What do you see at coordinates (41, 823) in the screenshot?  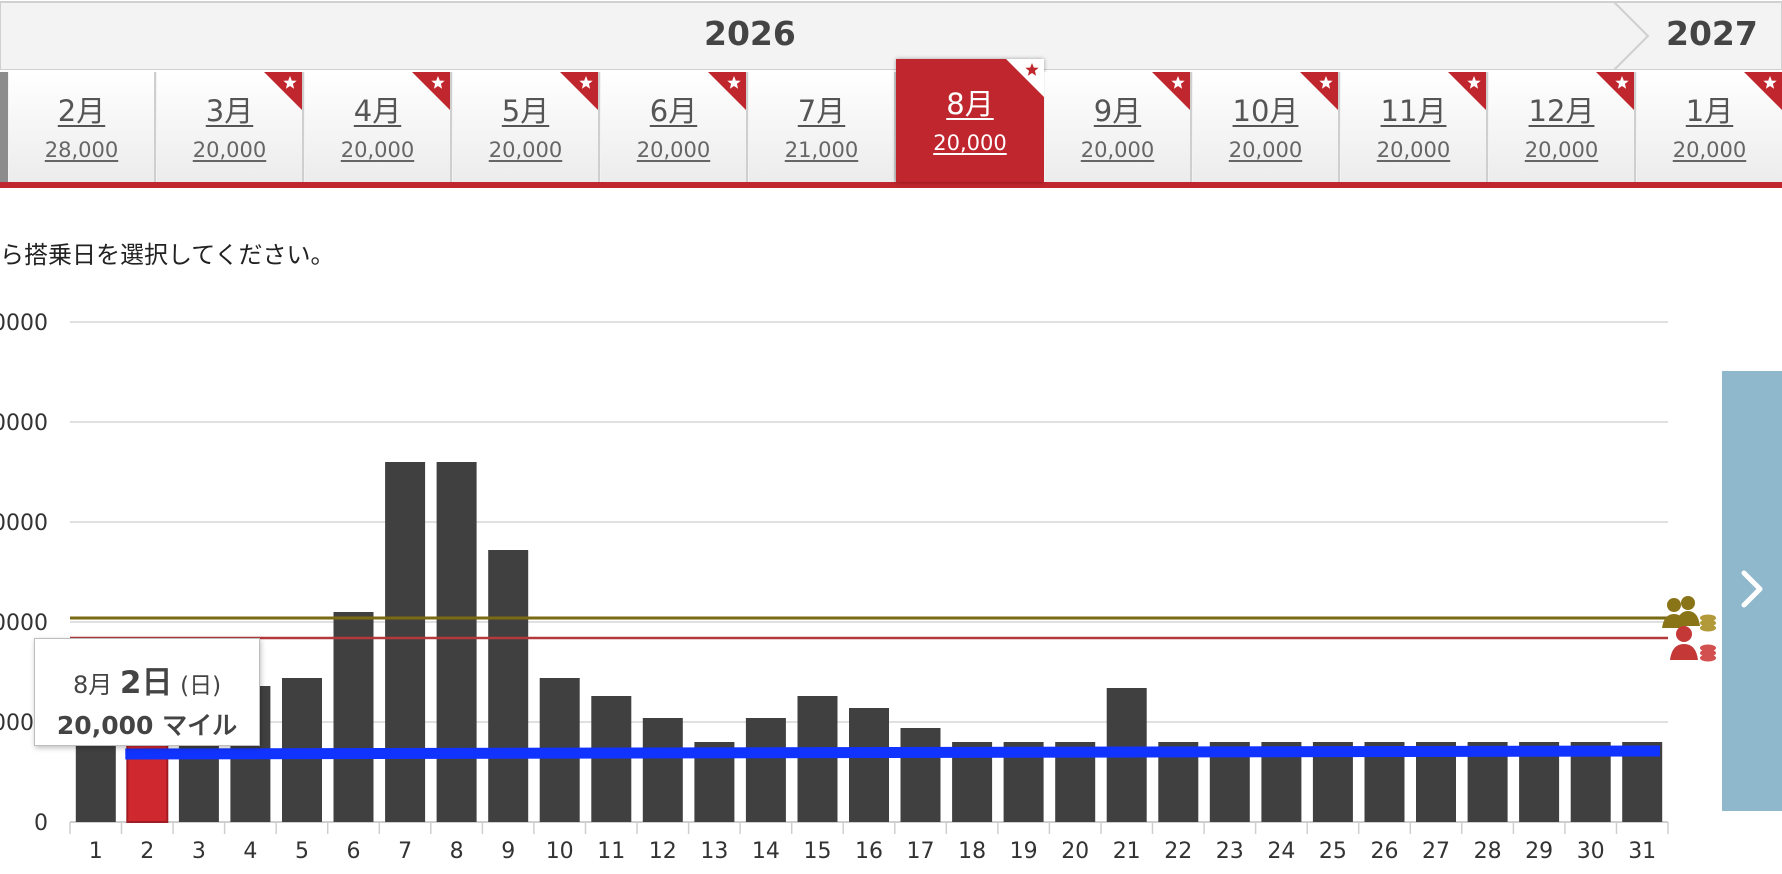 I see `y-tick-label: 0` at bounding box center [41, 823].